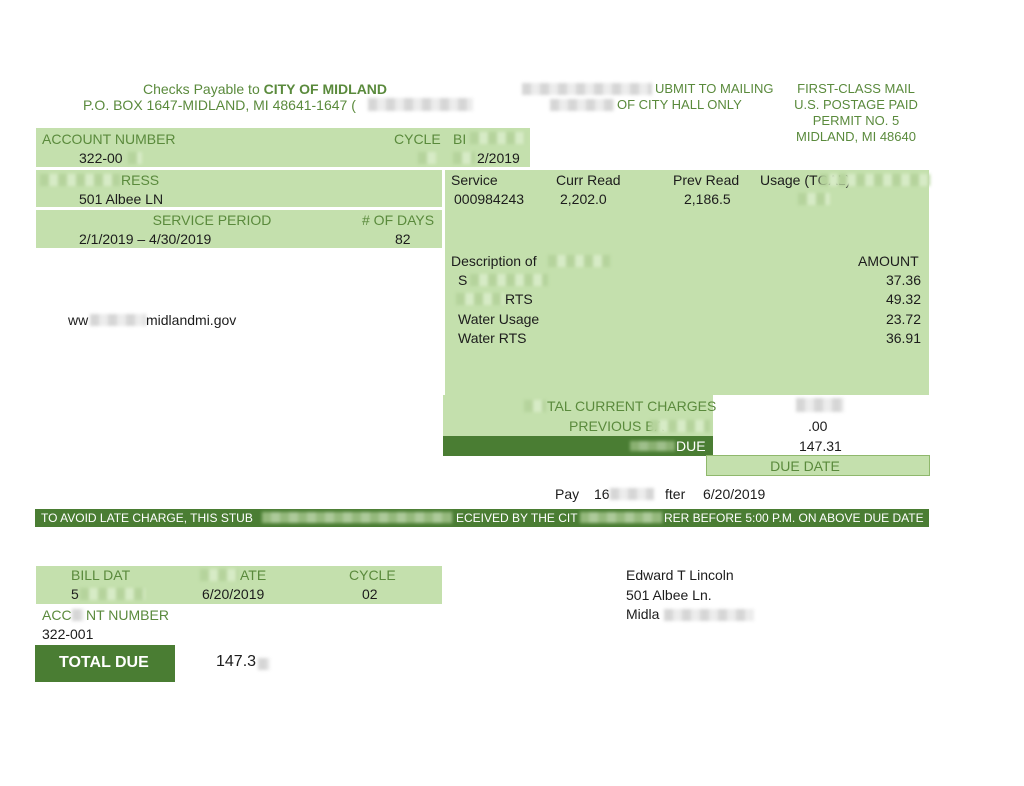 This screenshot has height=786, width=1024. I want to click on redacted-stub-due-label, so click(219, 575).